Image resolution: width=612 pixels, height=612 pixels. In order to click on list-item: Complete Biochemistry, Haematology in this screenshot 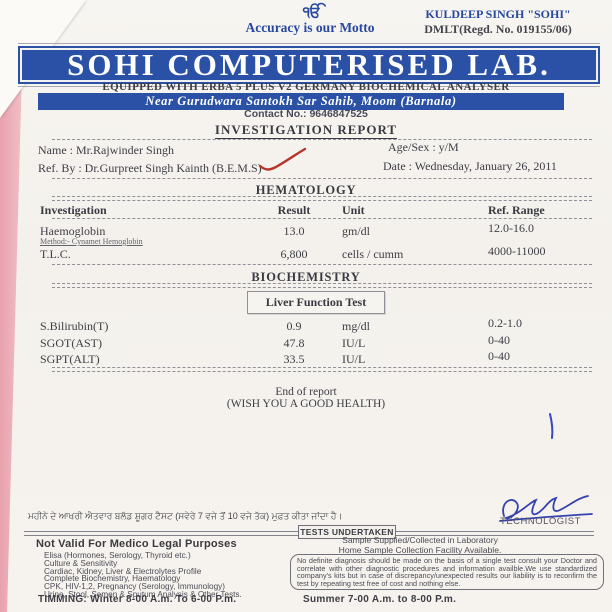, I will do `click(112, 579)`.